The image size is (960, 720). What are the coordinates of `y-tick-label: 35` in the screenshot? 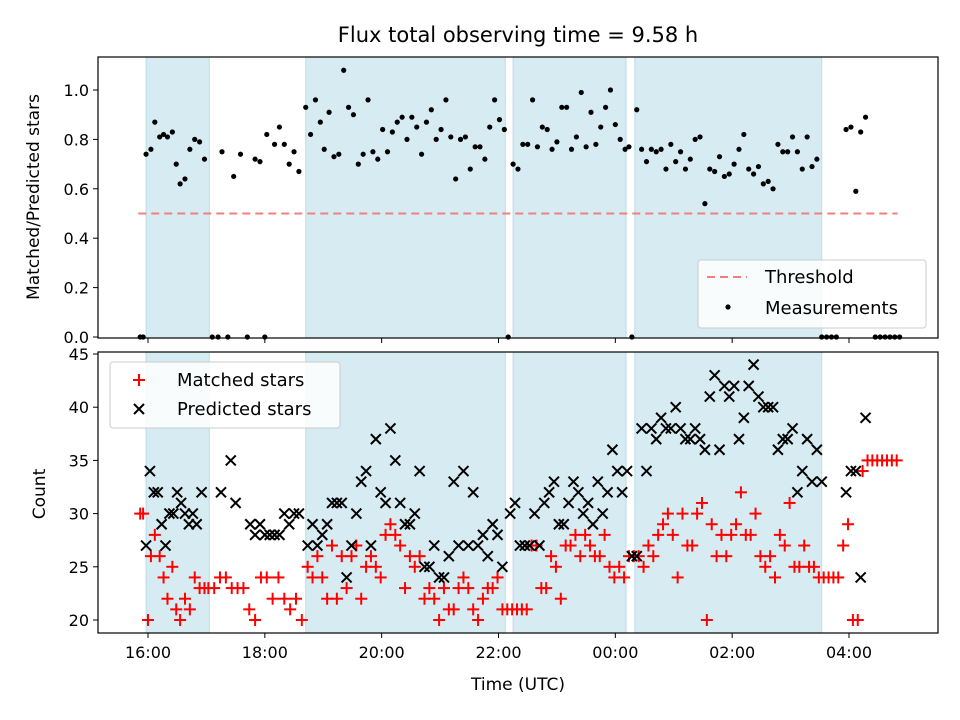 It's located at (79, 460).